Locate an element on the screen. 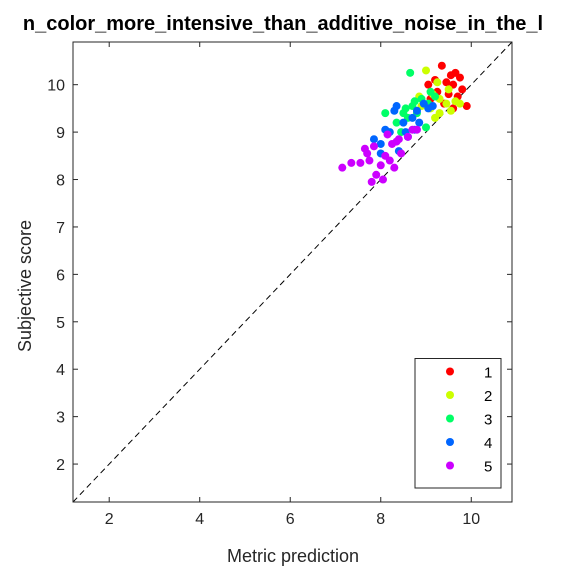  x-tick-label: 6 is located at coordinates (290, 519).